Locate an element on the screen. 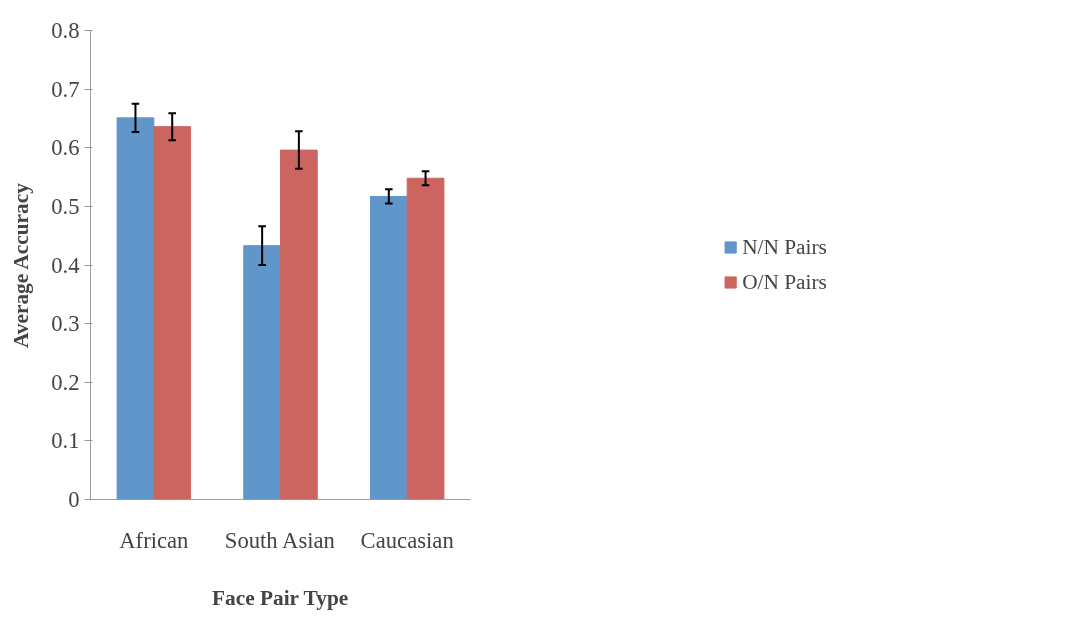 Image resolution: width=1088 pixels, height=620 pixels. x-tick-label: South Asian is located at coordinates (279, 540).